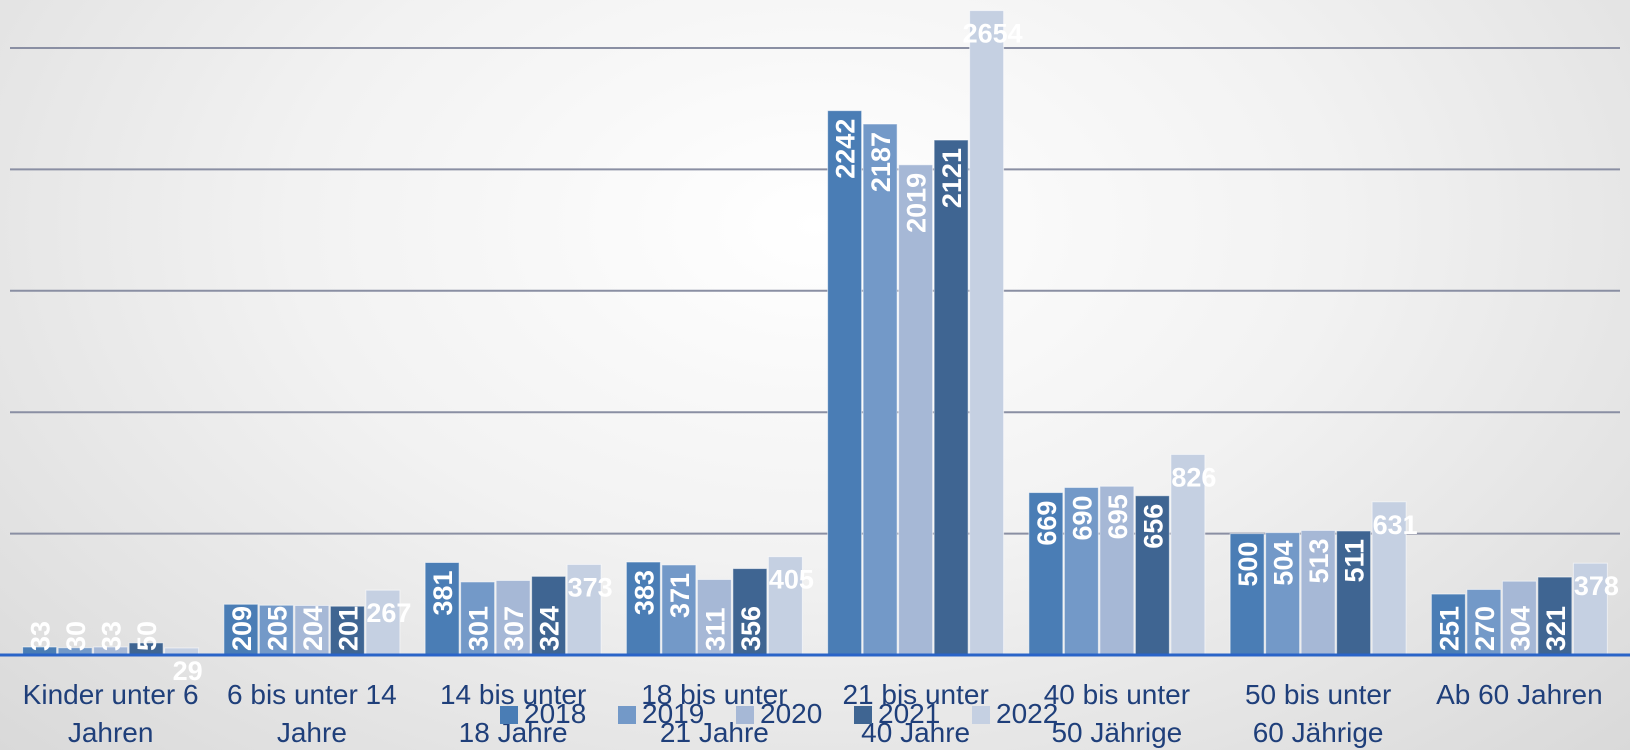  What do you see at coordinates (1395, 525) in the screenshot?
I see `data-label: 631` at bounding box center [1395, 525].